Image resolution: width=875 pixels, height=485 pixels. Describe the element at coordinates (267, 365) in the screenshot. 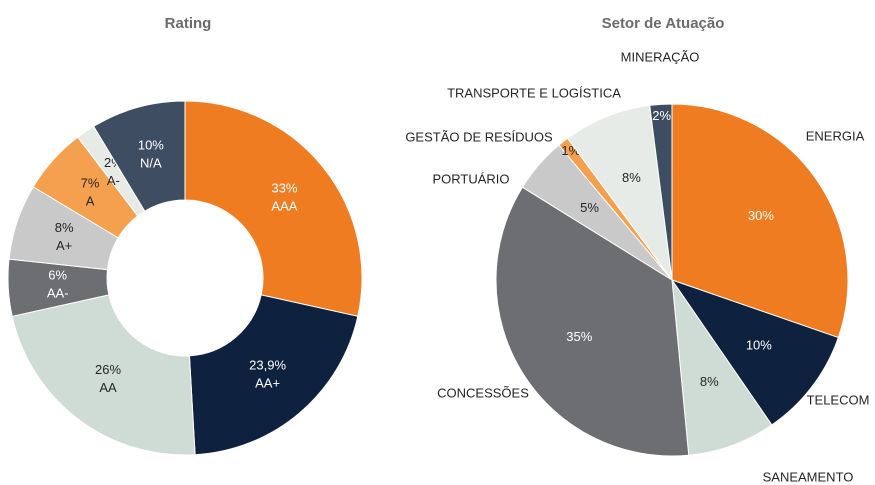

I see `value-label: 23,9%` at that location.